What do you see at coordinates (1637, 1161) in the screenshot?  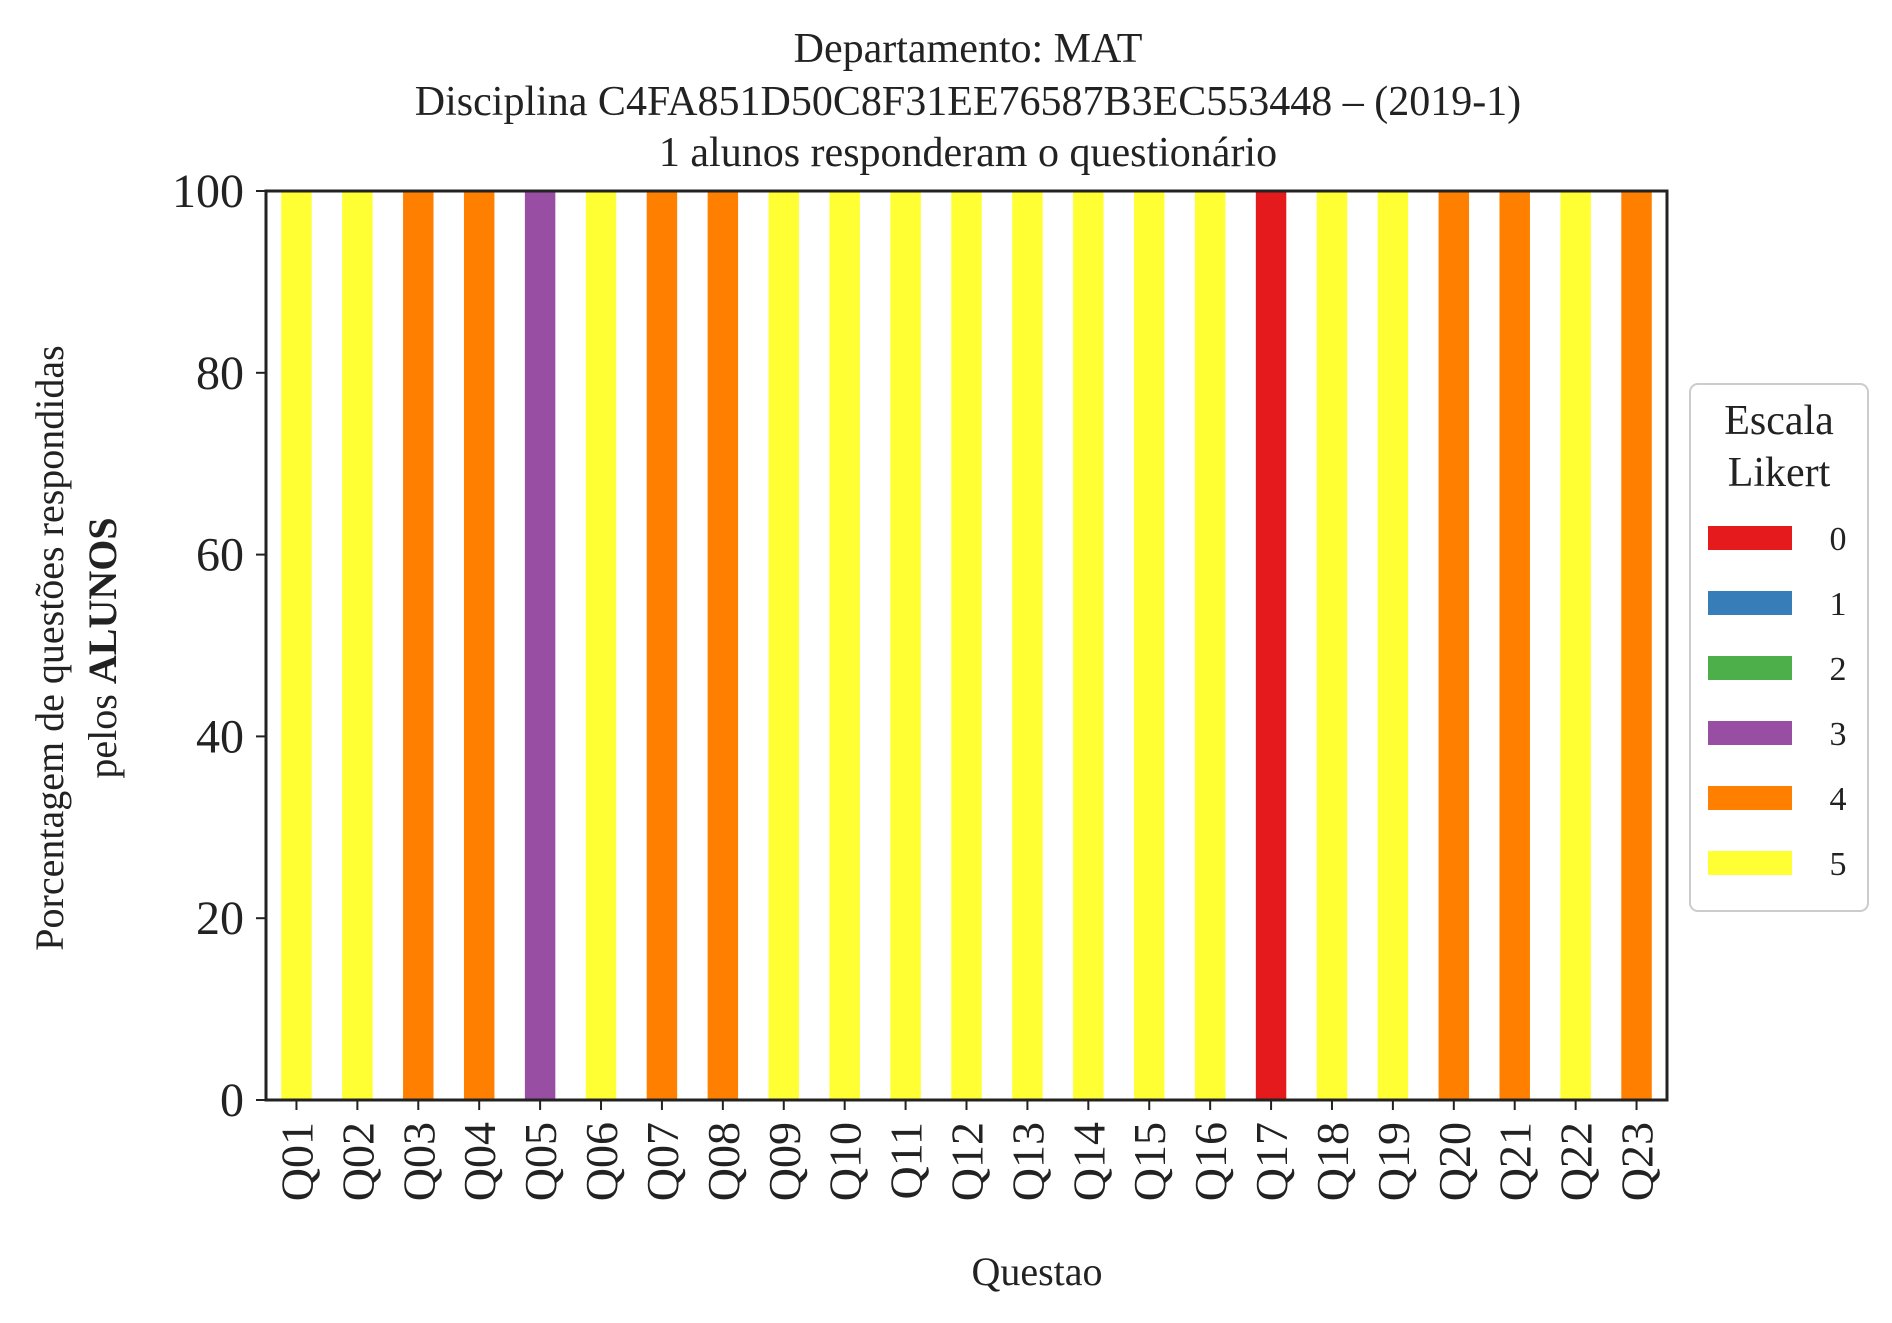 I see `x-tick-label-Q23: Q23` at bounding box center [1637, 1161].